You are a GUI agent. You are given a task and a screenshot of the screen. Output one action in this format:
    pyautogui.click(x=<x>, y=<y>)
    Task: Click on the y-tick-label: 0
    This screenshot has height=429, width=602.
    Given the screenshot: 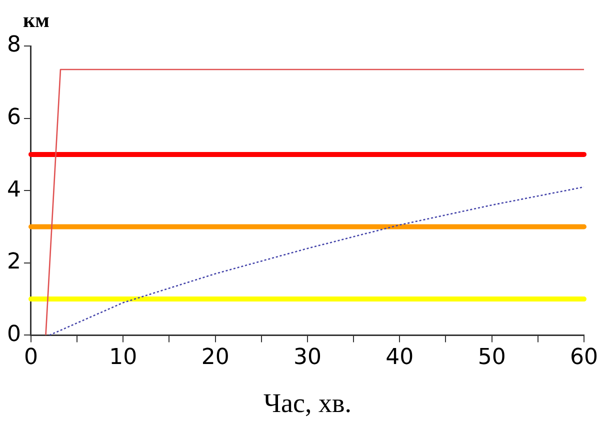 What is the action you would take?
    pyautogui.click(x=13, y=334)
    